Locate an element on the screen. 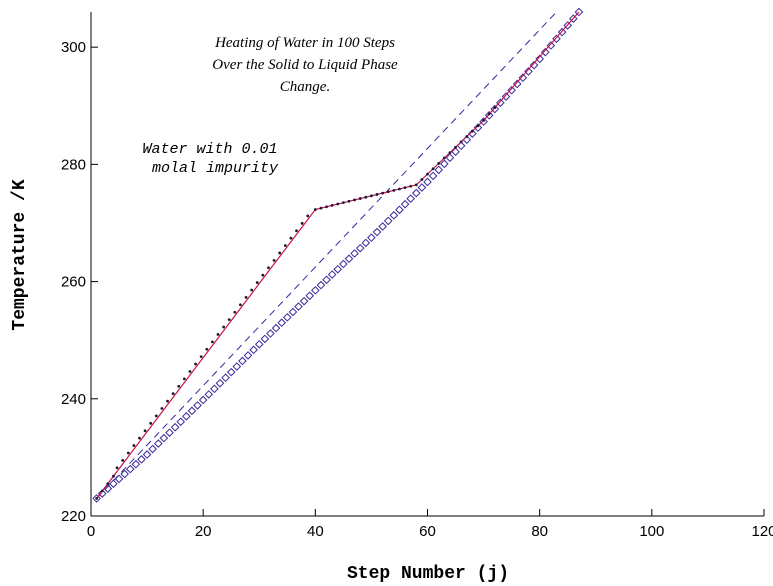 The height and width of the screenshot is (586, 773). x-axis-label: Step Number (j) is located at coordinates (428, 574).